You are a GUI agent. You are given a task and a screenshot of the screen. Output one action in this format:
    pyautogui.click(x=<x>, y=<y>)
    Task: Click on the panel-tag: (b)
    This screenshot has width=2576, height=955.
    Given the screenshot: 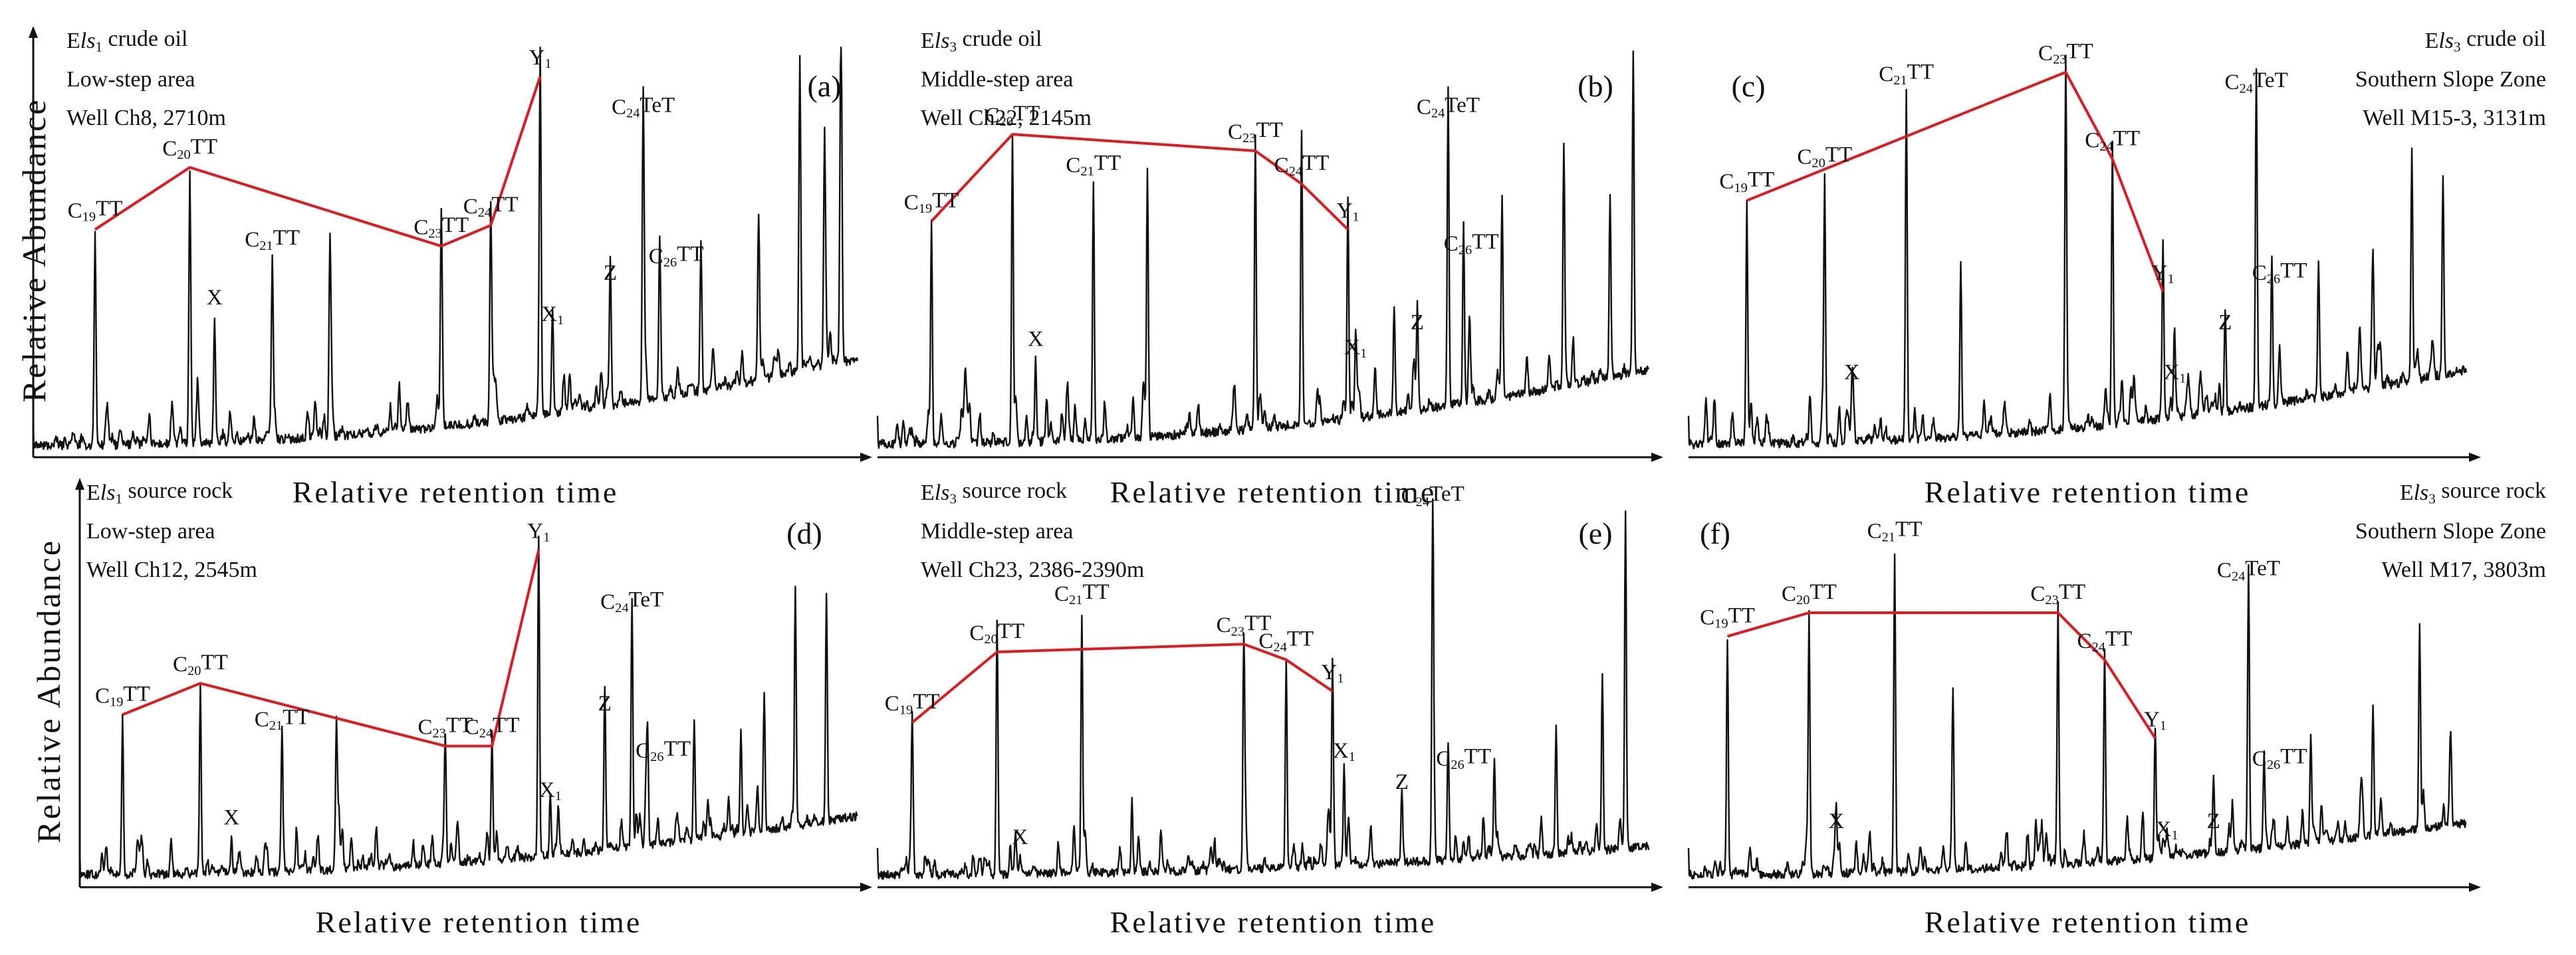 What is the action you would take?
    pyautogui.click(x=1595, y=86)
    